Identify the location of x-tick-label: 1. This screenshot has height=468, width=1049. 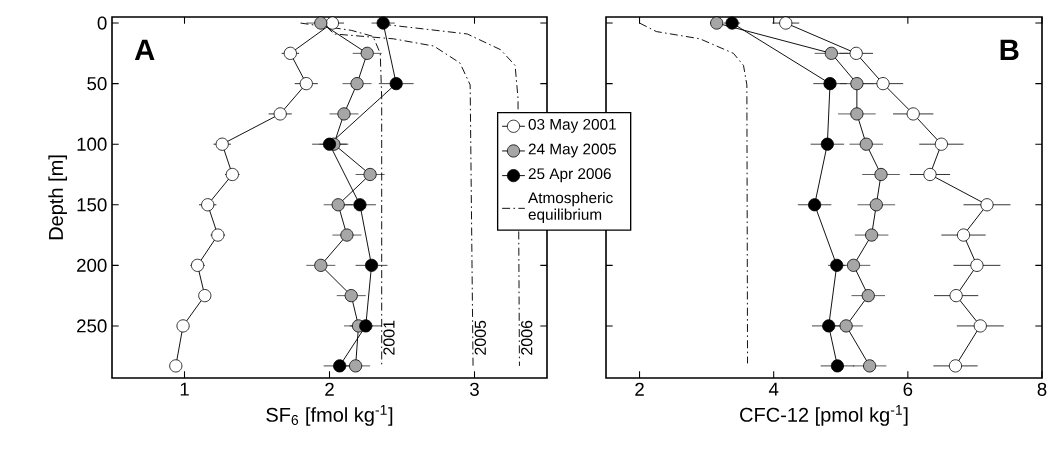
(184, 389).